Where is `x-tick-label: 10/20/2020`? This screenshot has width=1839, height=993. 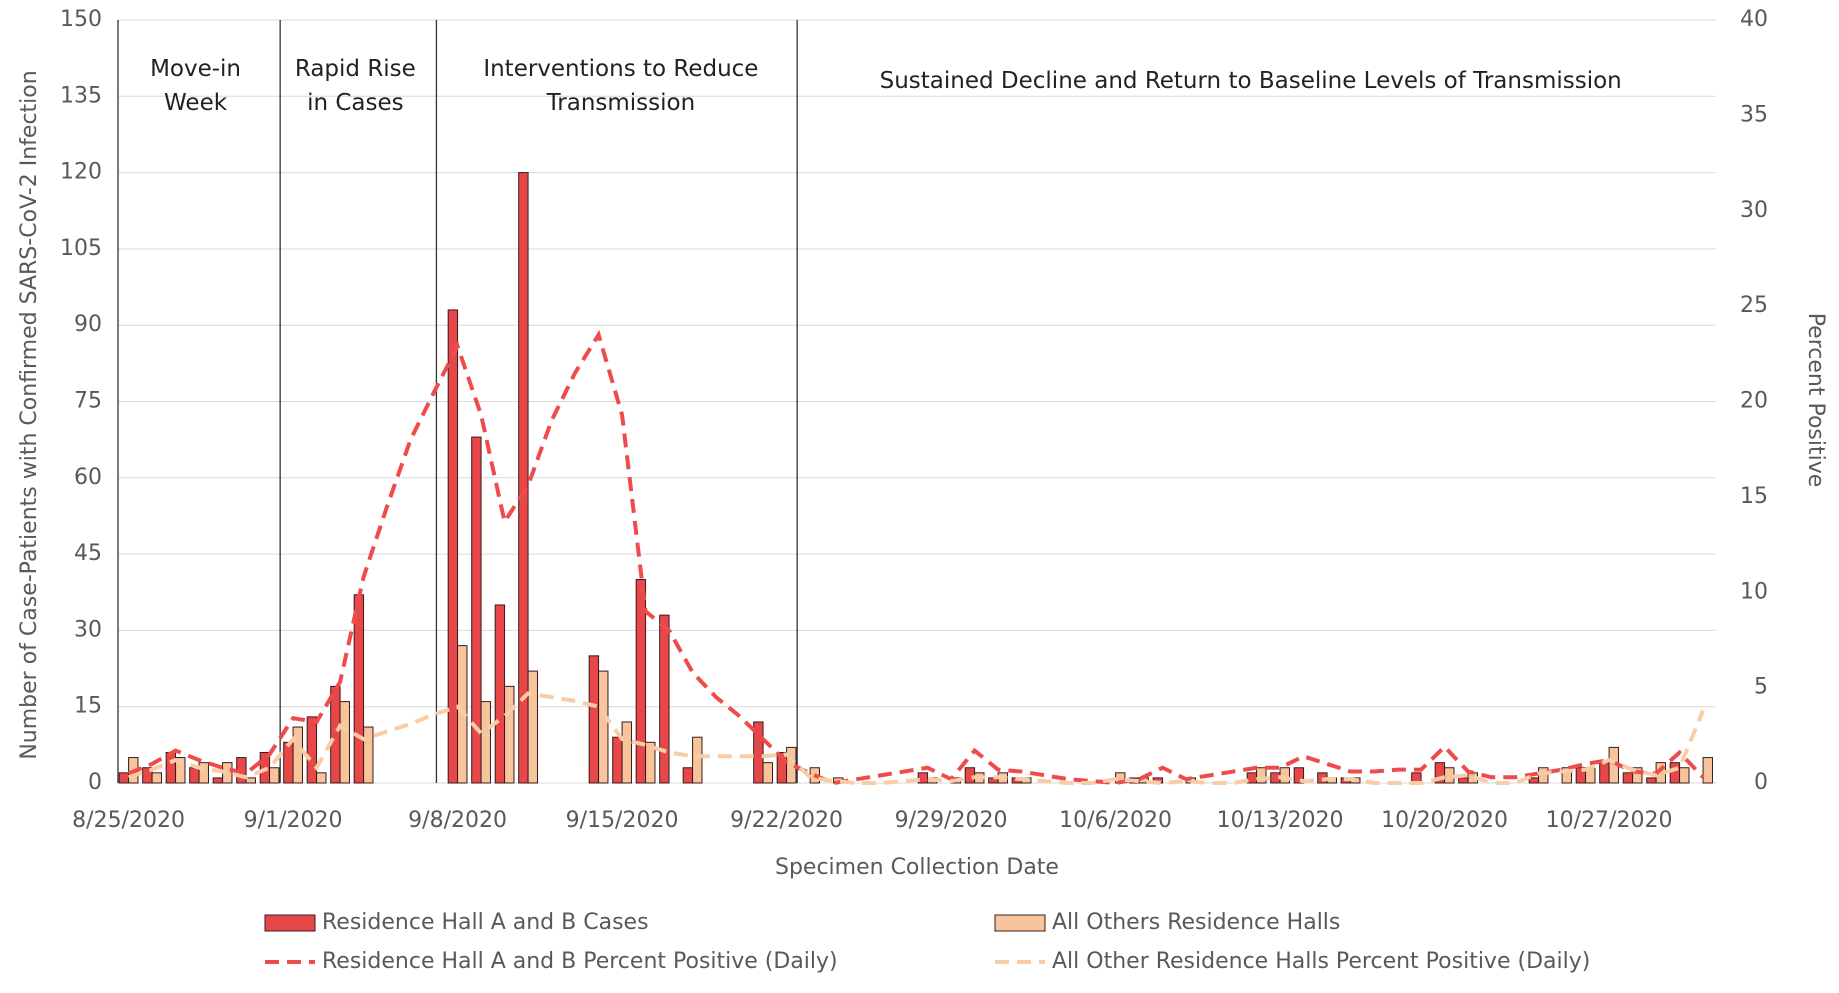 x-tick-label: 10/20/2020 is located at coordinates (1444, 820).